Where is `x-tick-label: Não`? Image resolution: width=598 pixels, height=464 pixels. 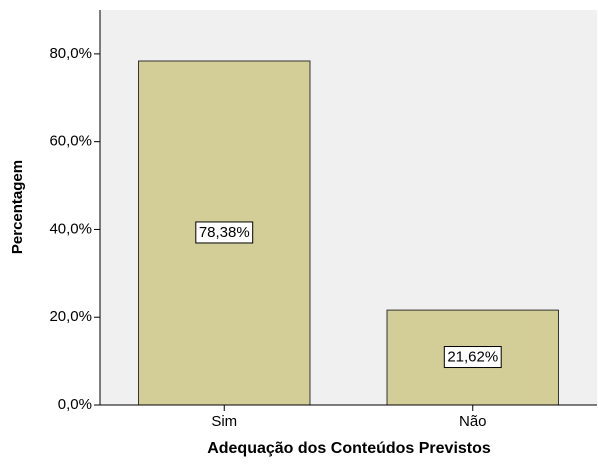
x-tick-label: Não is located at coordinates (473, 421).